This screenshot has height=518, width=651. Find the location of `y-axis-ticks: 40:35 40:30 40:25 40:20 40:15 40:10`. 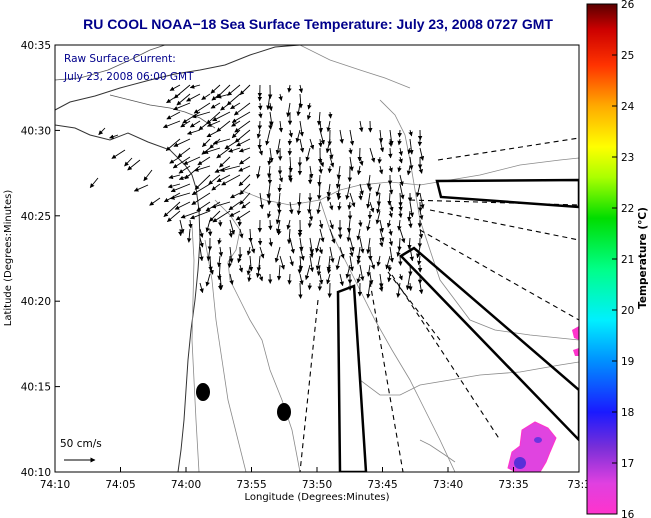

y-axis-ticks: 40:35 40:30 40:25 40:20 40:15 40:10 is located at coordinates (40, 259).